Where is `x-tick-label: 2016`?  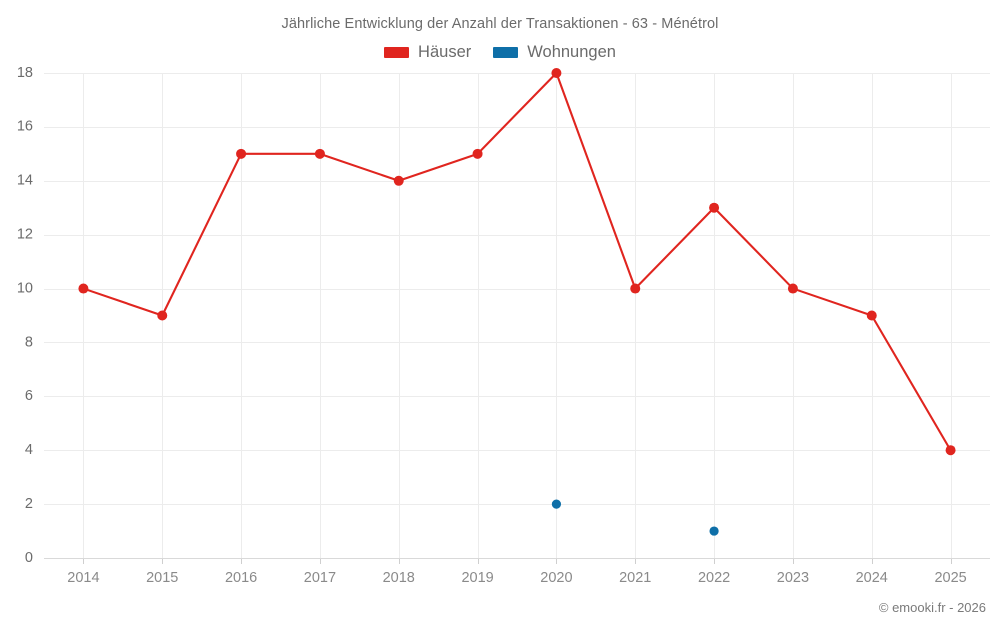 x-tick-label: 2016 is located at coordinates (241, 578).